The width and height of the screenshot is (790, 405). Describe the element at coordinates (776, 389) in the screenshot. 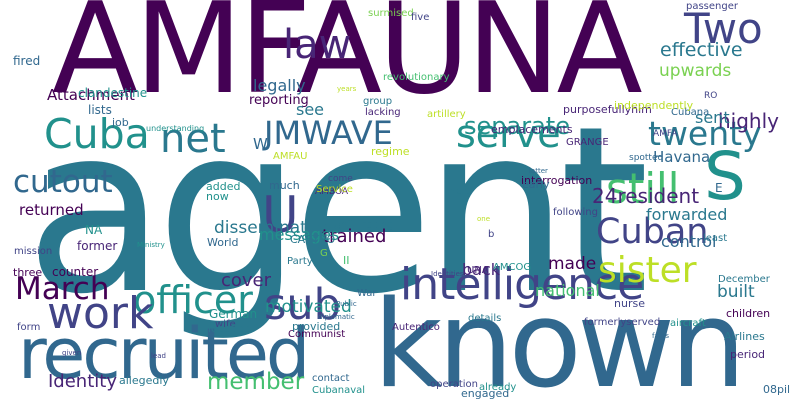

I see `cloud-word: 08pilots` at that location.